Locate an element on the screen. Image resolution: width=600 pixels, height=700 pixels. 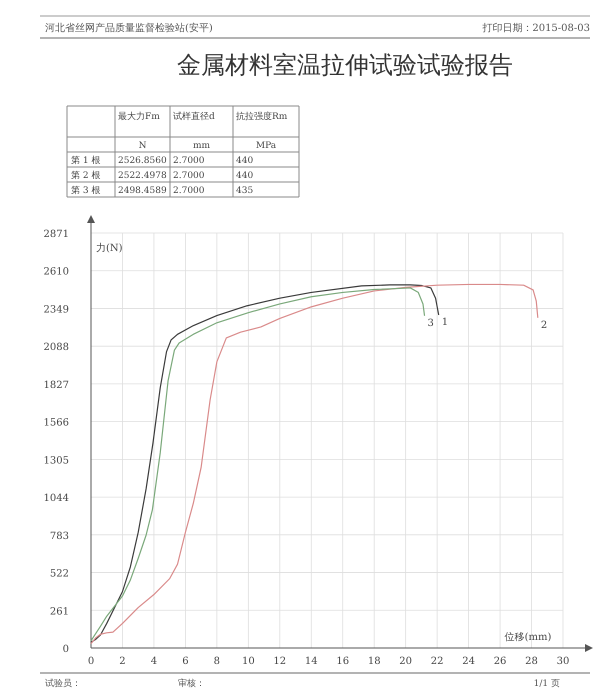
y-tick-label: 1305 is located at coordinates (56, 460).